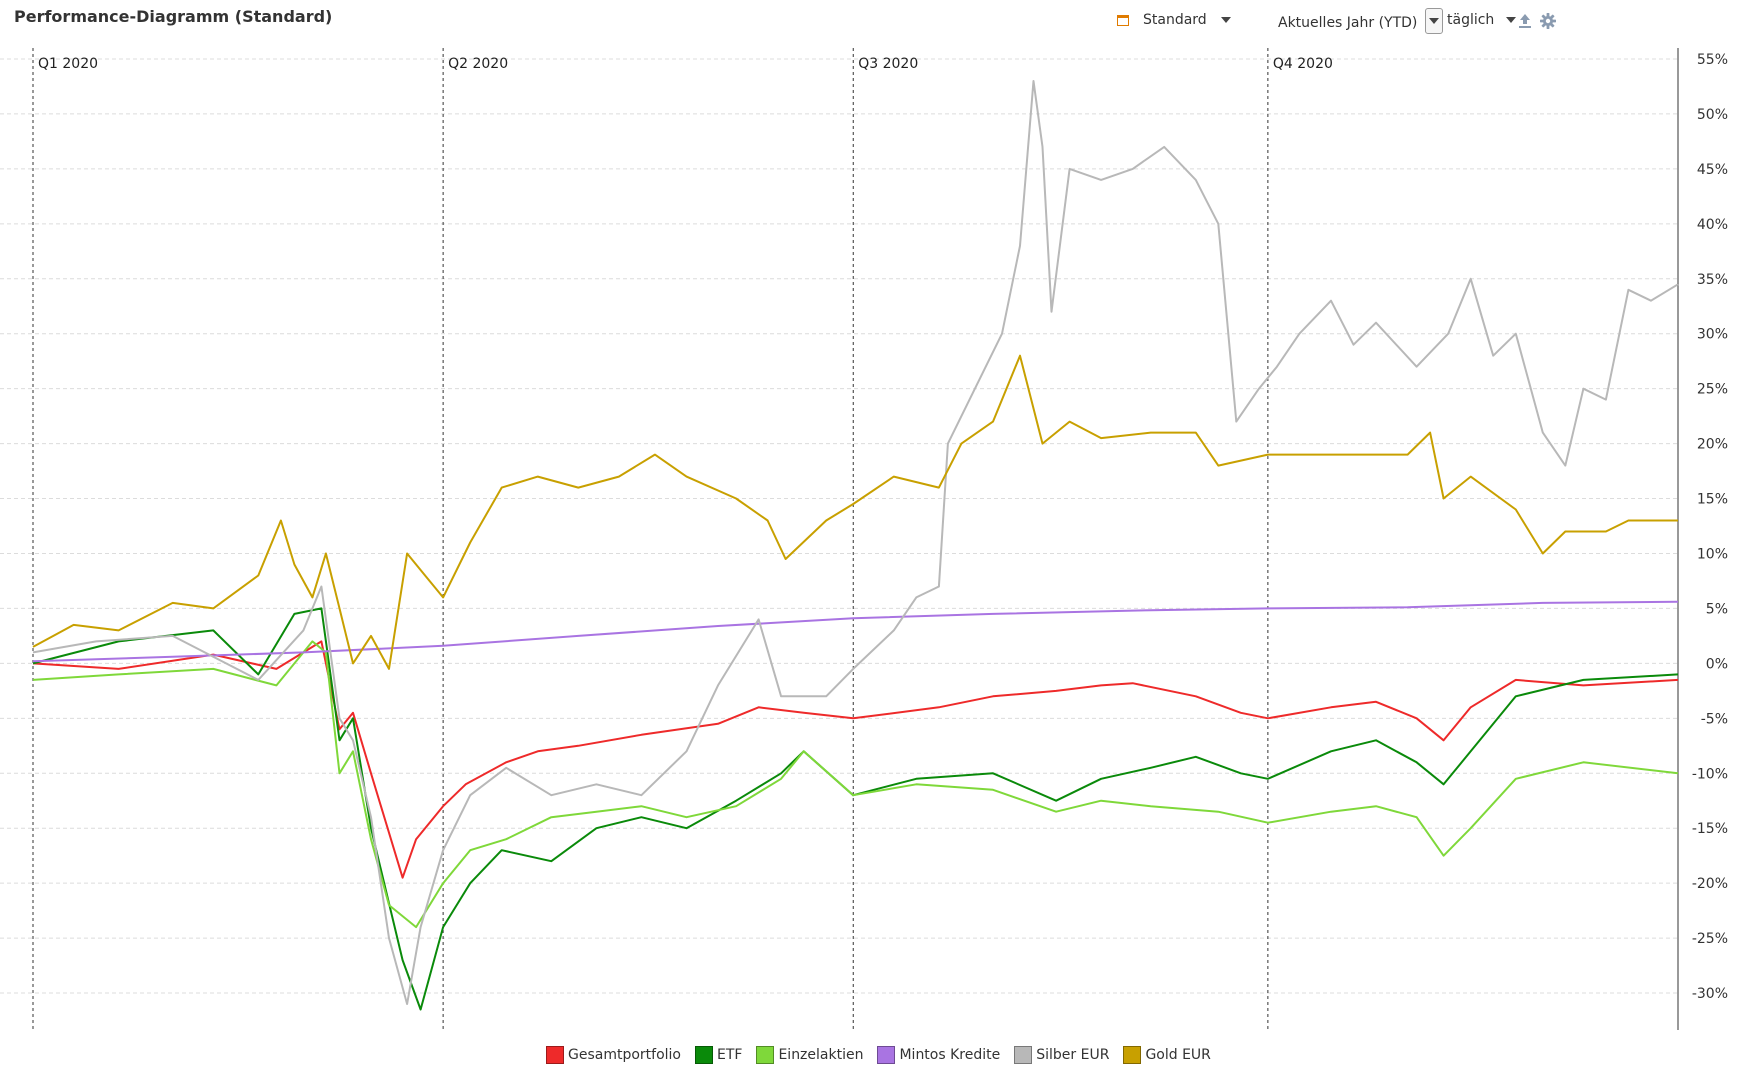 This screenshot has width=1738, height=1072. I want to click on legend-item: Einzelaktien, so click(809, 1055).